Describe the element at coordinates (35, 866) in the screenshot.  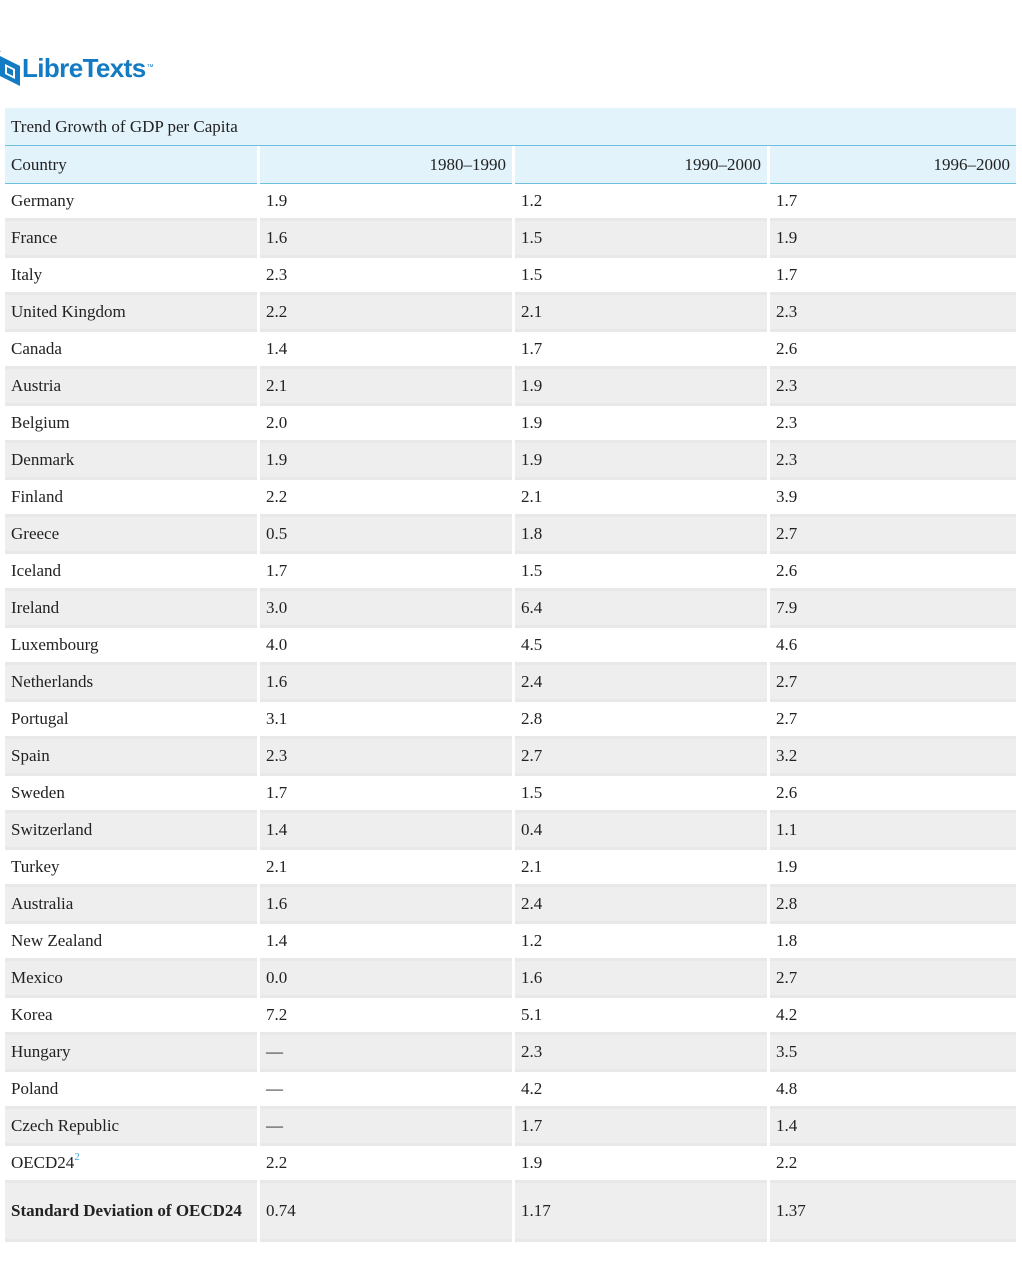
I see `country-name: Turkey` at that location.